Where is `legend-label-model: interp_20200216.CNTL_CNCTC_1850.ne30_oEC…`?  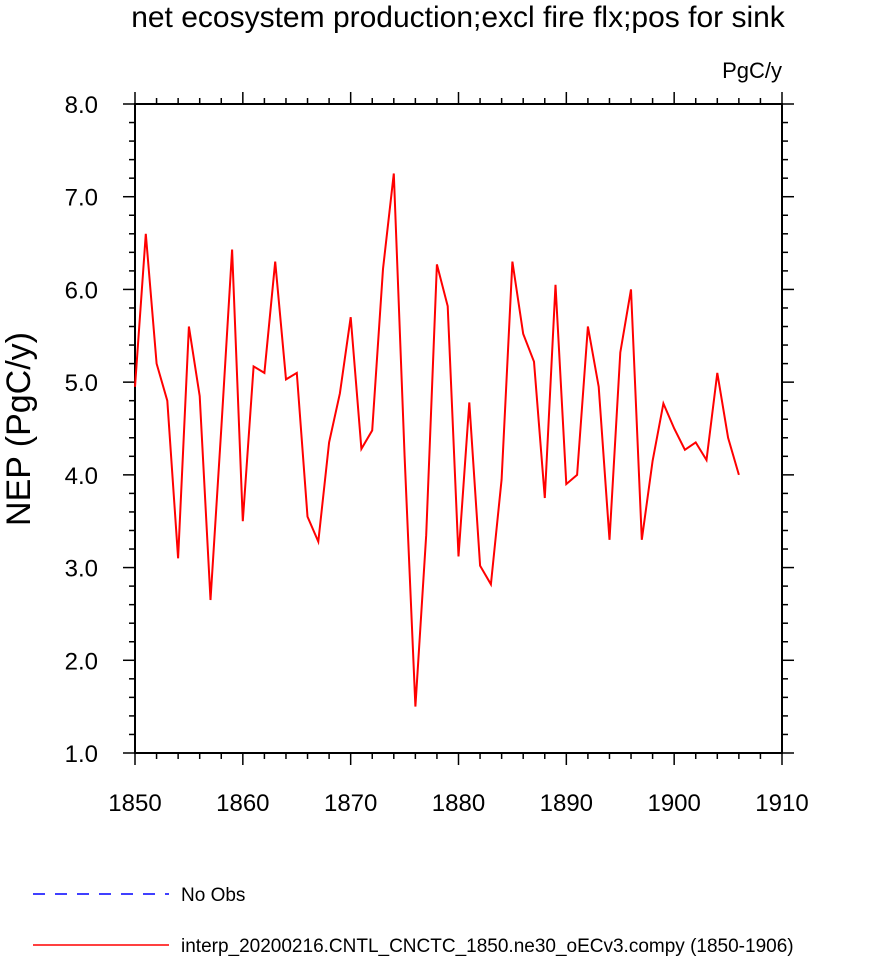
legend-label-model: interp_20200216.CNTL_CNCTC_1850.ne30_oEC… is located at coordinates (487, 946).